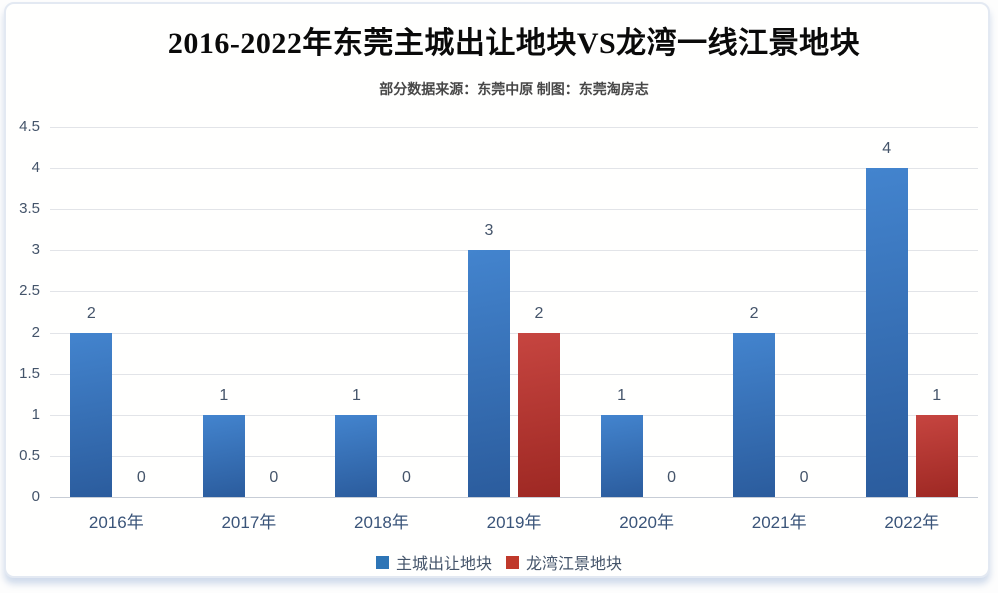  Describe the element at coordinates (29, 126) in the screenshot. I see `y-tick-label: 4.5` at that location.